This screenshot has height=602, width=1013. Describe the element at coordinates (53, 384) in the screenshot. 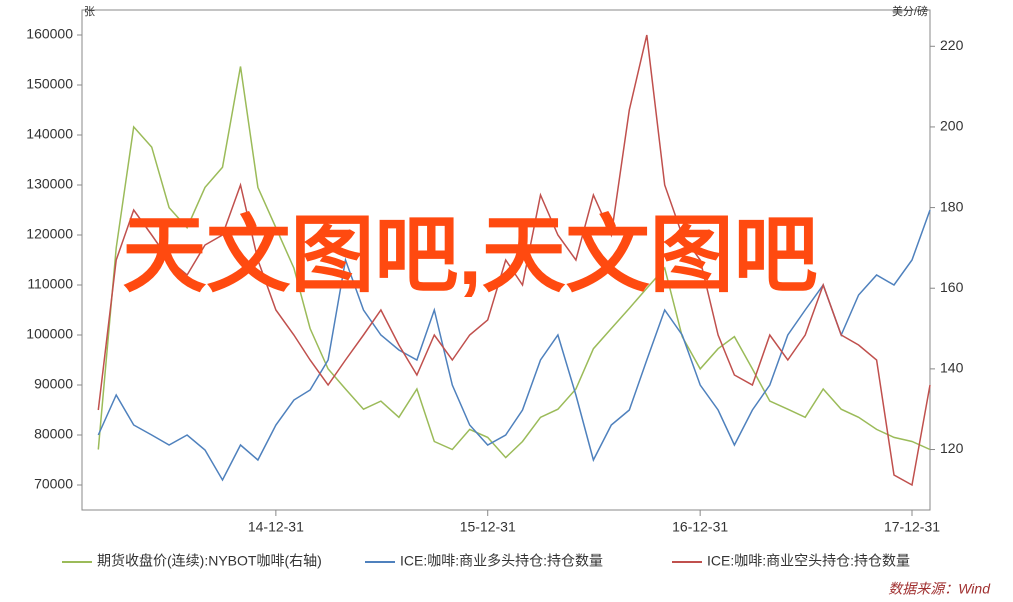

I see `y-tick-label: 90000` at that location.